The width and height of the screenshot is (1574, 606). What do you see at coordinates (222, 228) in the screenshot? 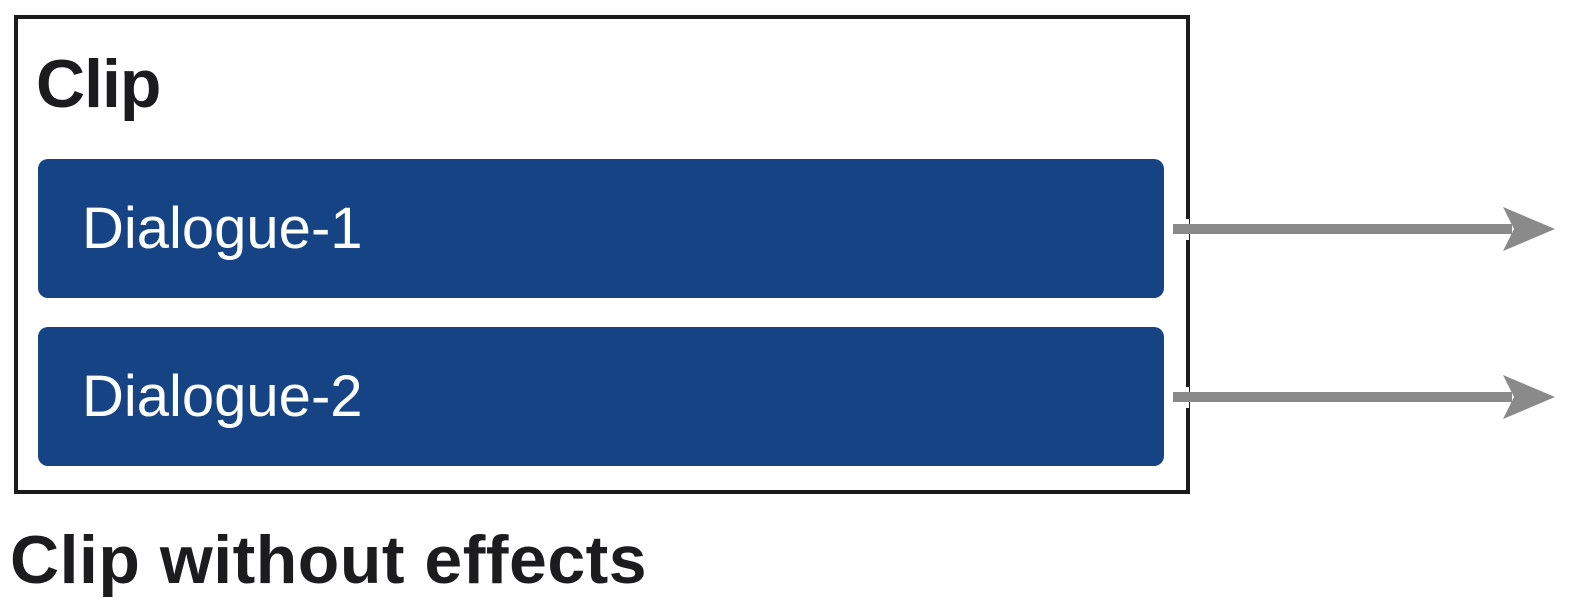
I see `dialogue-1-label: Dialogue-1` at bounding box center [222, 228].